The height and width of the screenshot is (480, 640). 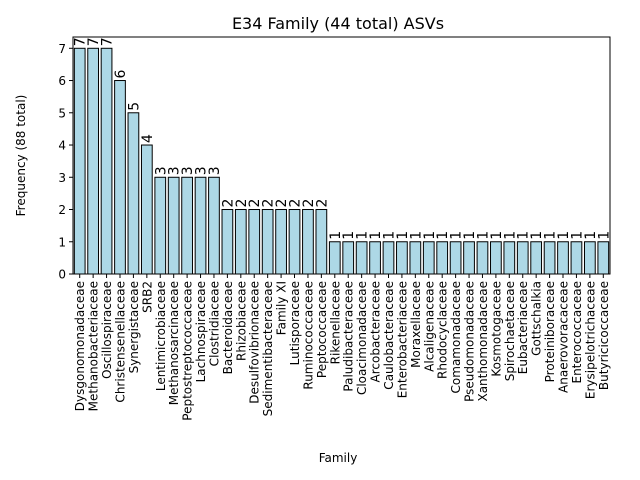 I want to click on x-tick-label: Rhodocyclaceae, so click(x=443, y=330).